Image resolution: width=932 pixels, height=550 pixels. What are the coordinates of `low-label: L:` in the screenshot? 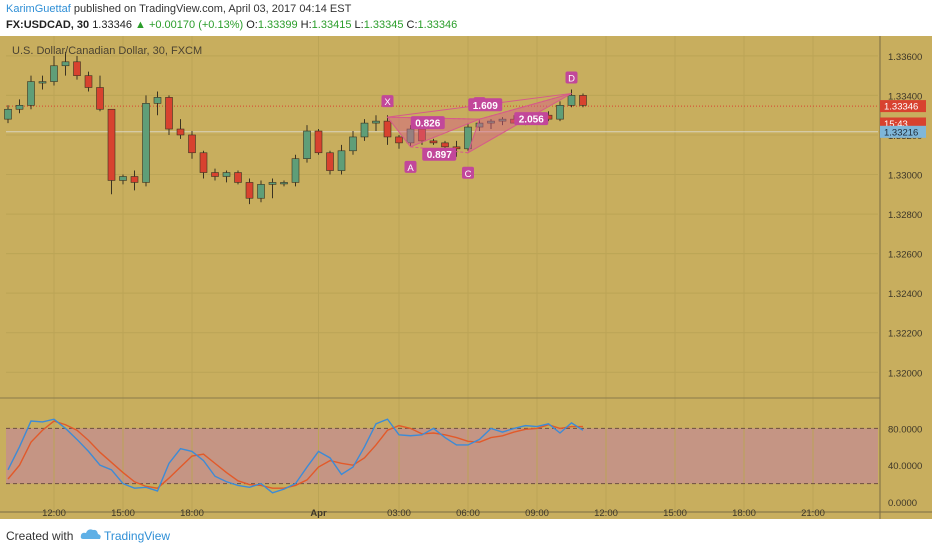 It's located at (359, 25).